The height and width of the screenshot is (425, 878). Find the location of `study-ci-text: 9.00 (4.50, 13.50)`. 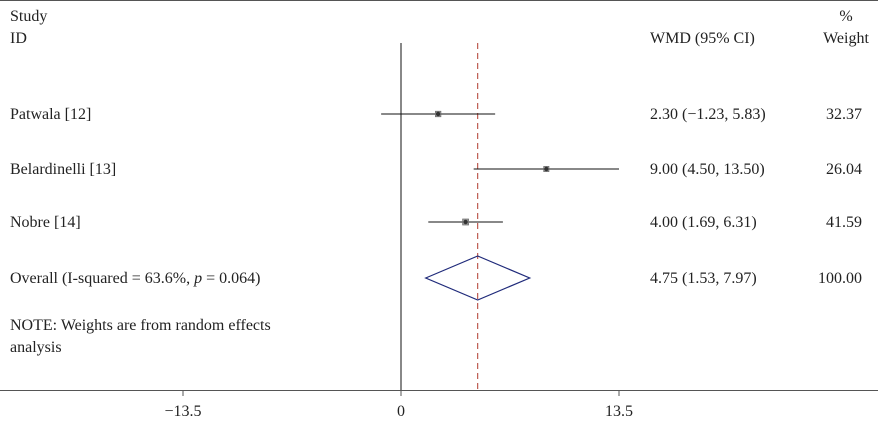

study-ci-text: 9.00 (4.50, 13.50) is located at coordinates (707, 169).